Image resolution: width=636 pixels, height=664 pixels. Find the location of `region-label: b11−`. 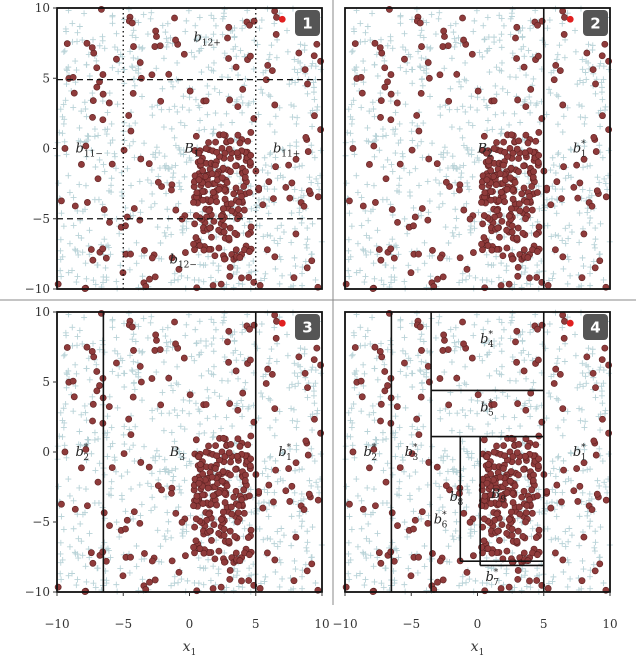

region-label: b11− is located at coordinates (89, 151).